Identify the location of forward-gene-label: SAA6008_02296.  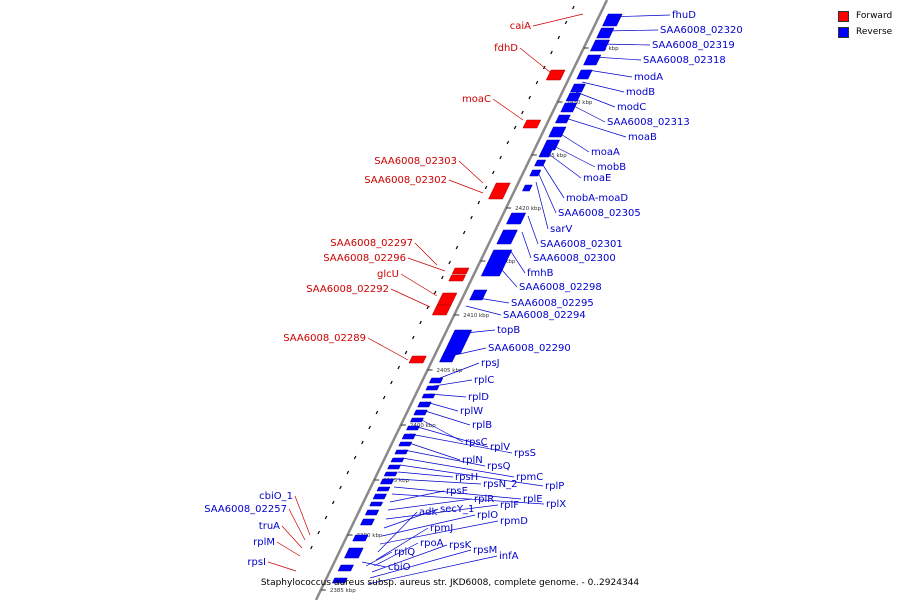
(364, 258).